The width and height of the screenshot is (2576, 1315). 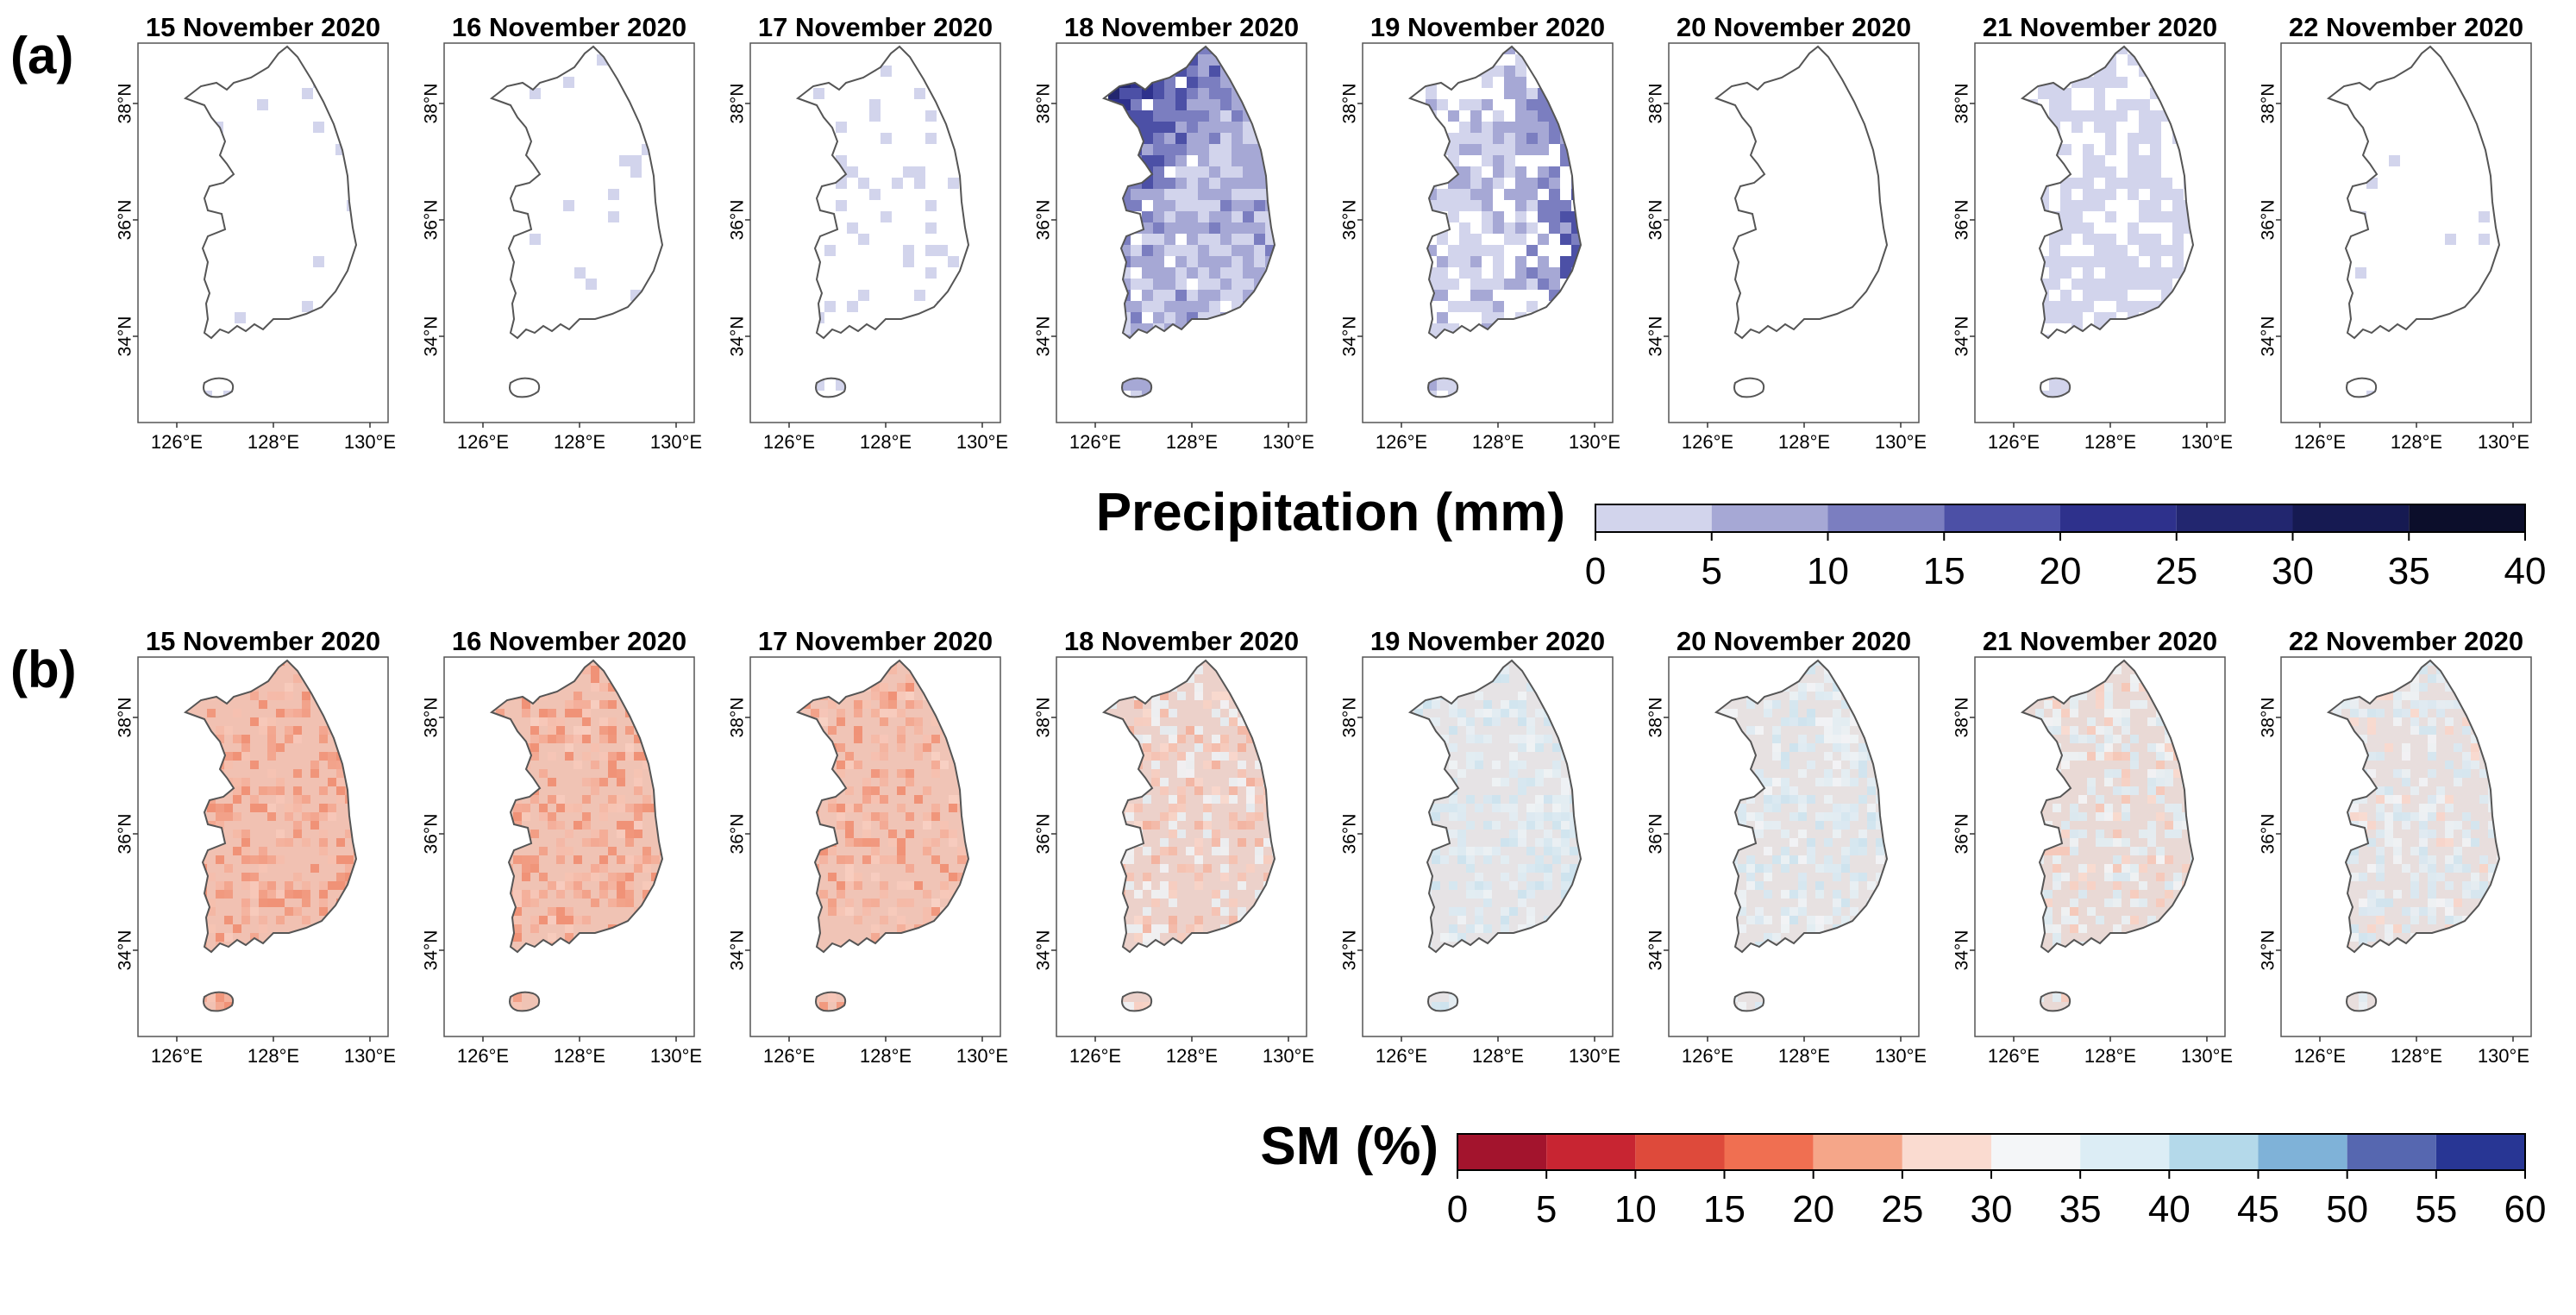 I want to click on lon-tick-label: 128°E, so click(x=273, y=442).